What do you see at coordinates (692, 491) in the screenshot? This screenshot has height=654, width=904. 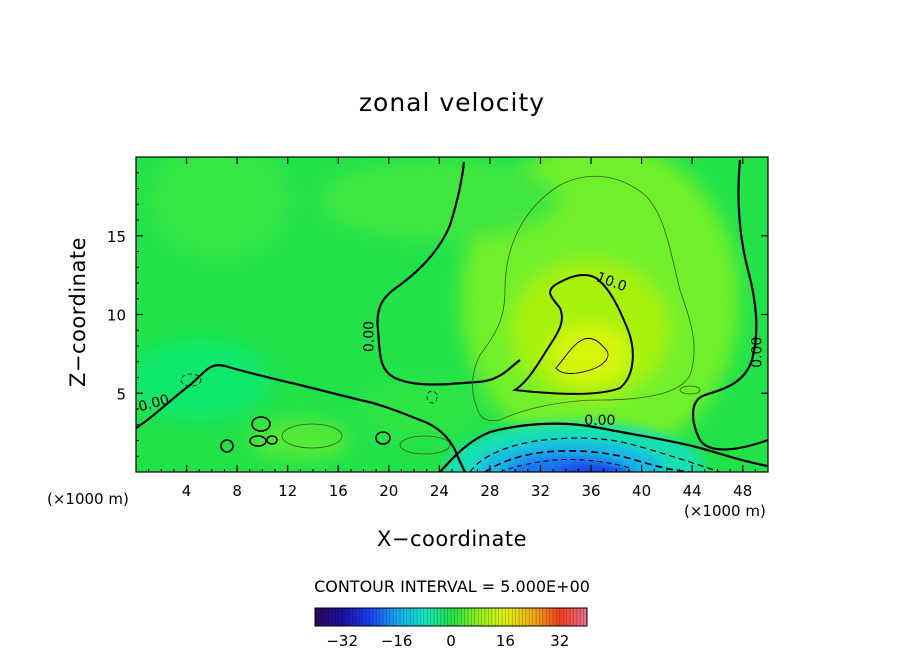 I see `x-tick-label: 44` at bounding box center [692, 491].